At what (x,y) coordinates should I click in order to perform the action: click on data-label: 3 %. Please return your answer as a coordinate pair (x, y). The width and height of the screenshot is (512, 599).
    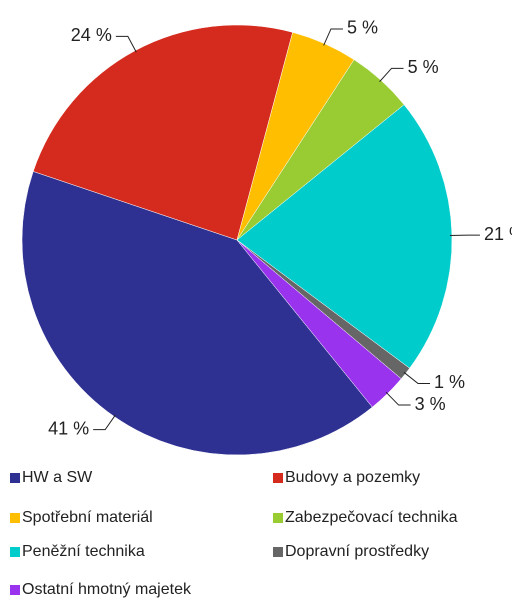
    Looking at the image, I should click on (430, 404).